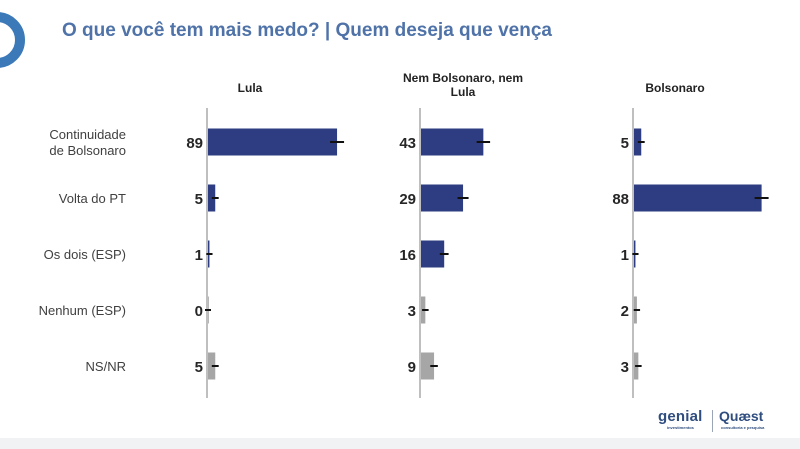  I want to click on quaest-ring-icon, so click(12, 40).